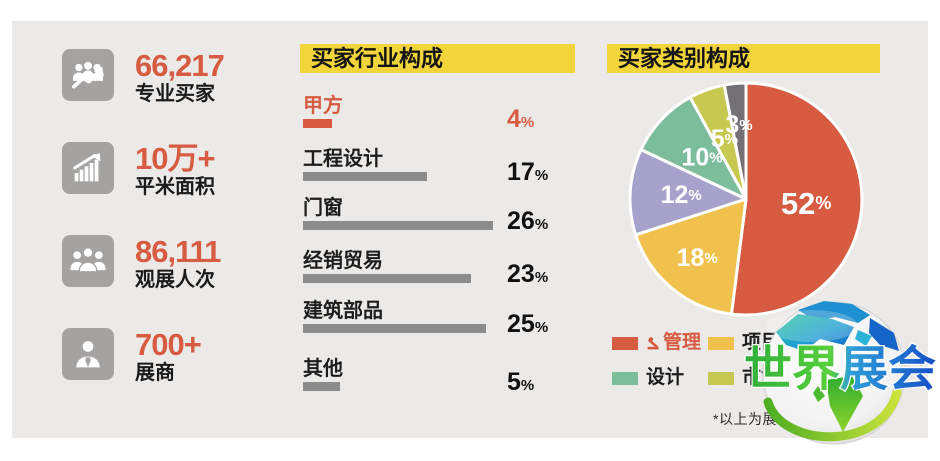 The height and width of the screenshot is (461, 940). Describe the element at coordinates (701, 158) in the screenshot. I see `pie-slice-label: 10%` at that location.